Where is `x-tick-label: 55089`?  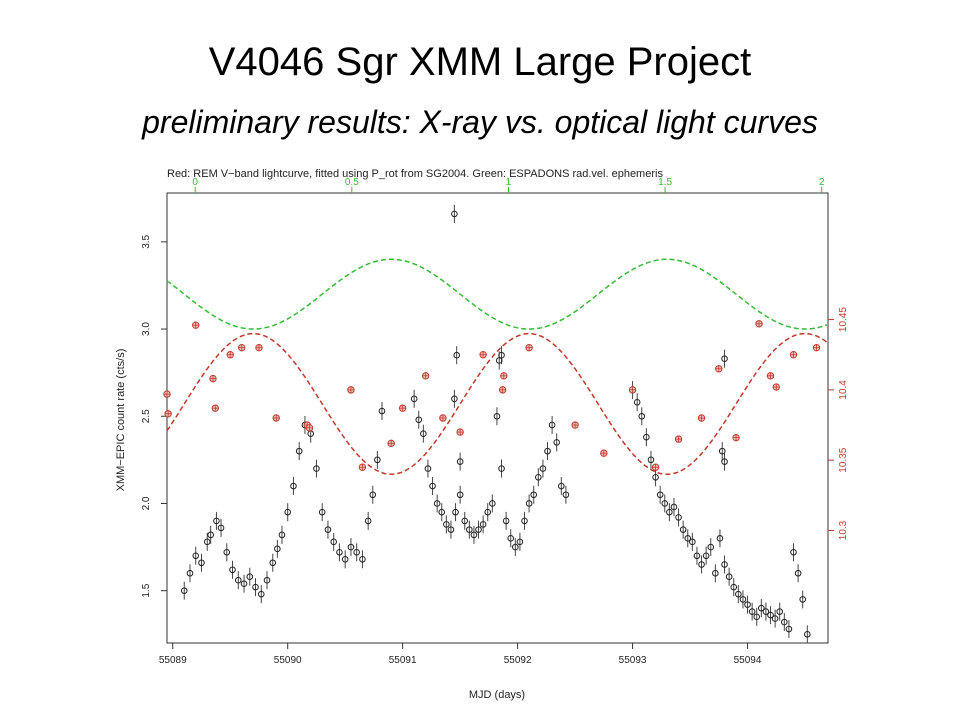 x-tick-label: 55089 is located at coordinates (173, 660).